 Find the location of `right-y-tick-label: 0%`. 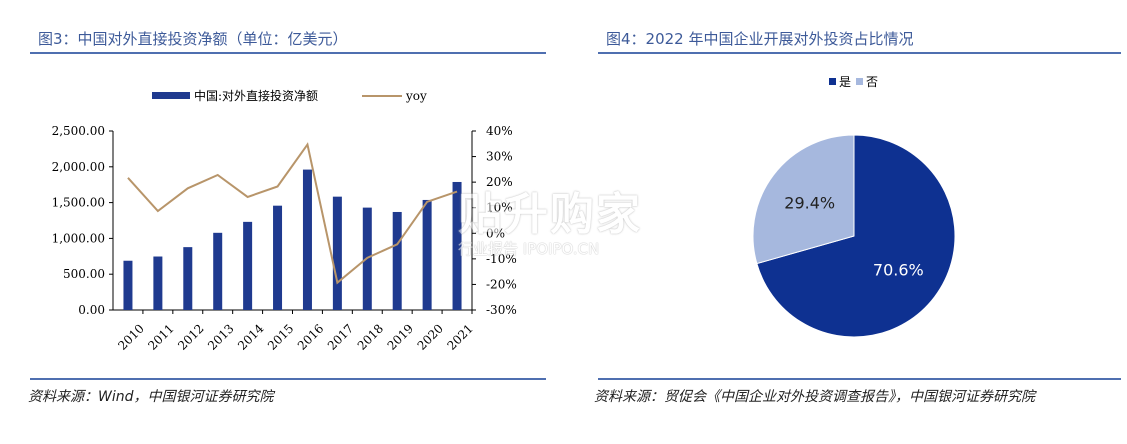

right-y-tick-label: 0% is located at coordinates (495, 233).